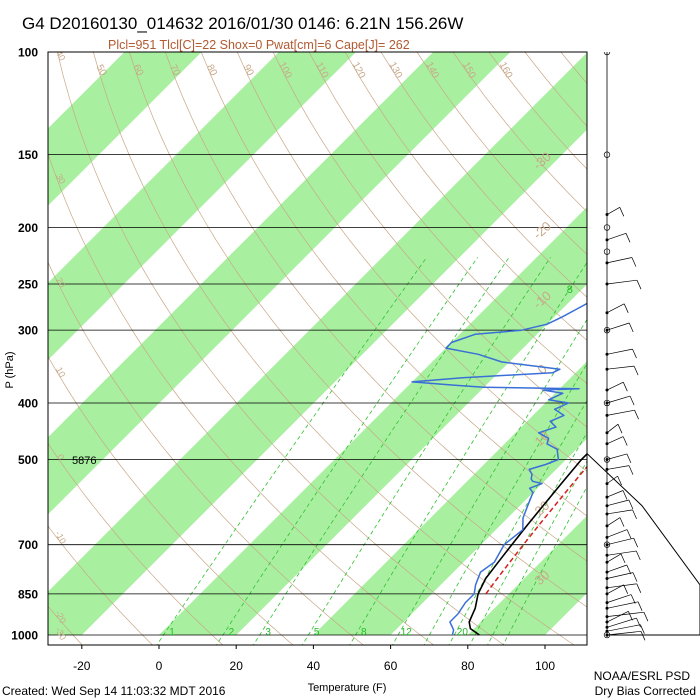 This screenshot has width=700, height=700. Describe the element at coordinates (24, 344) in the screenshot. I see `pressure-axis: 100 150 200 250 300 400 500 700 850 1000` at that location.